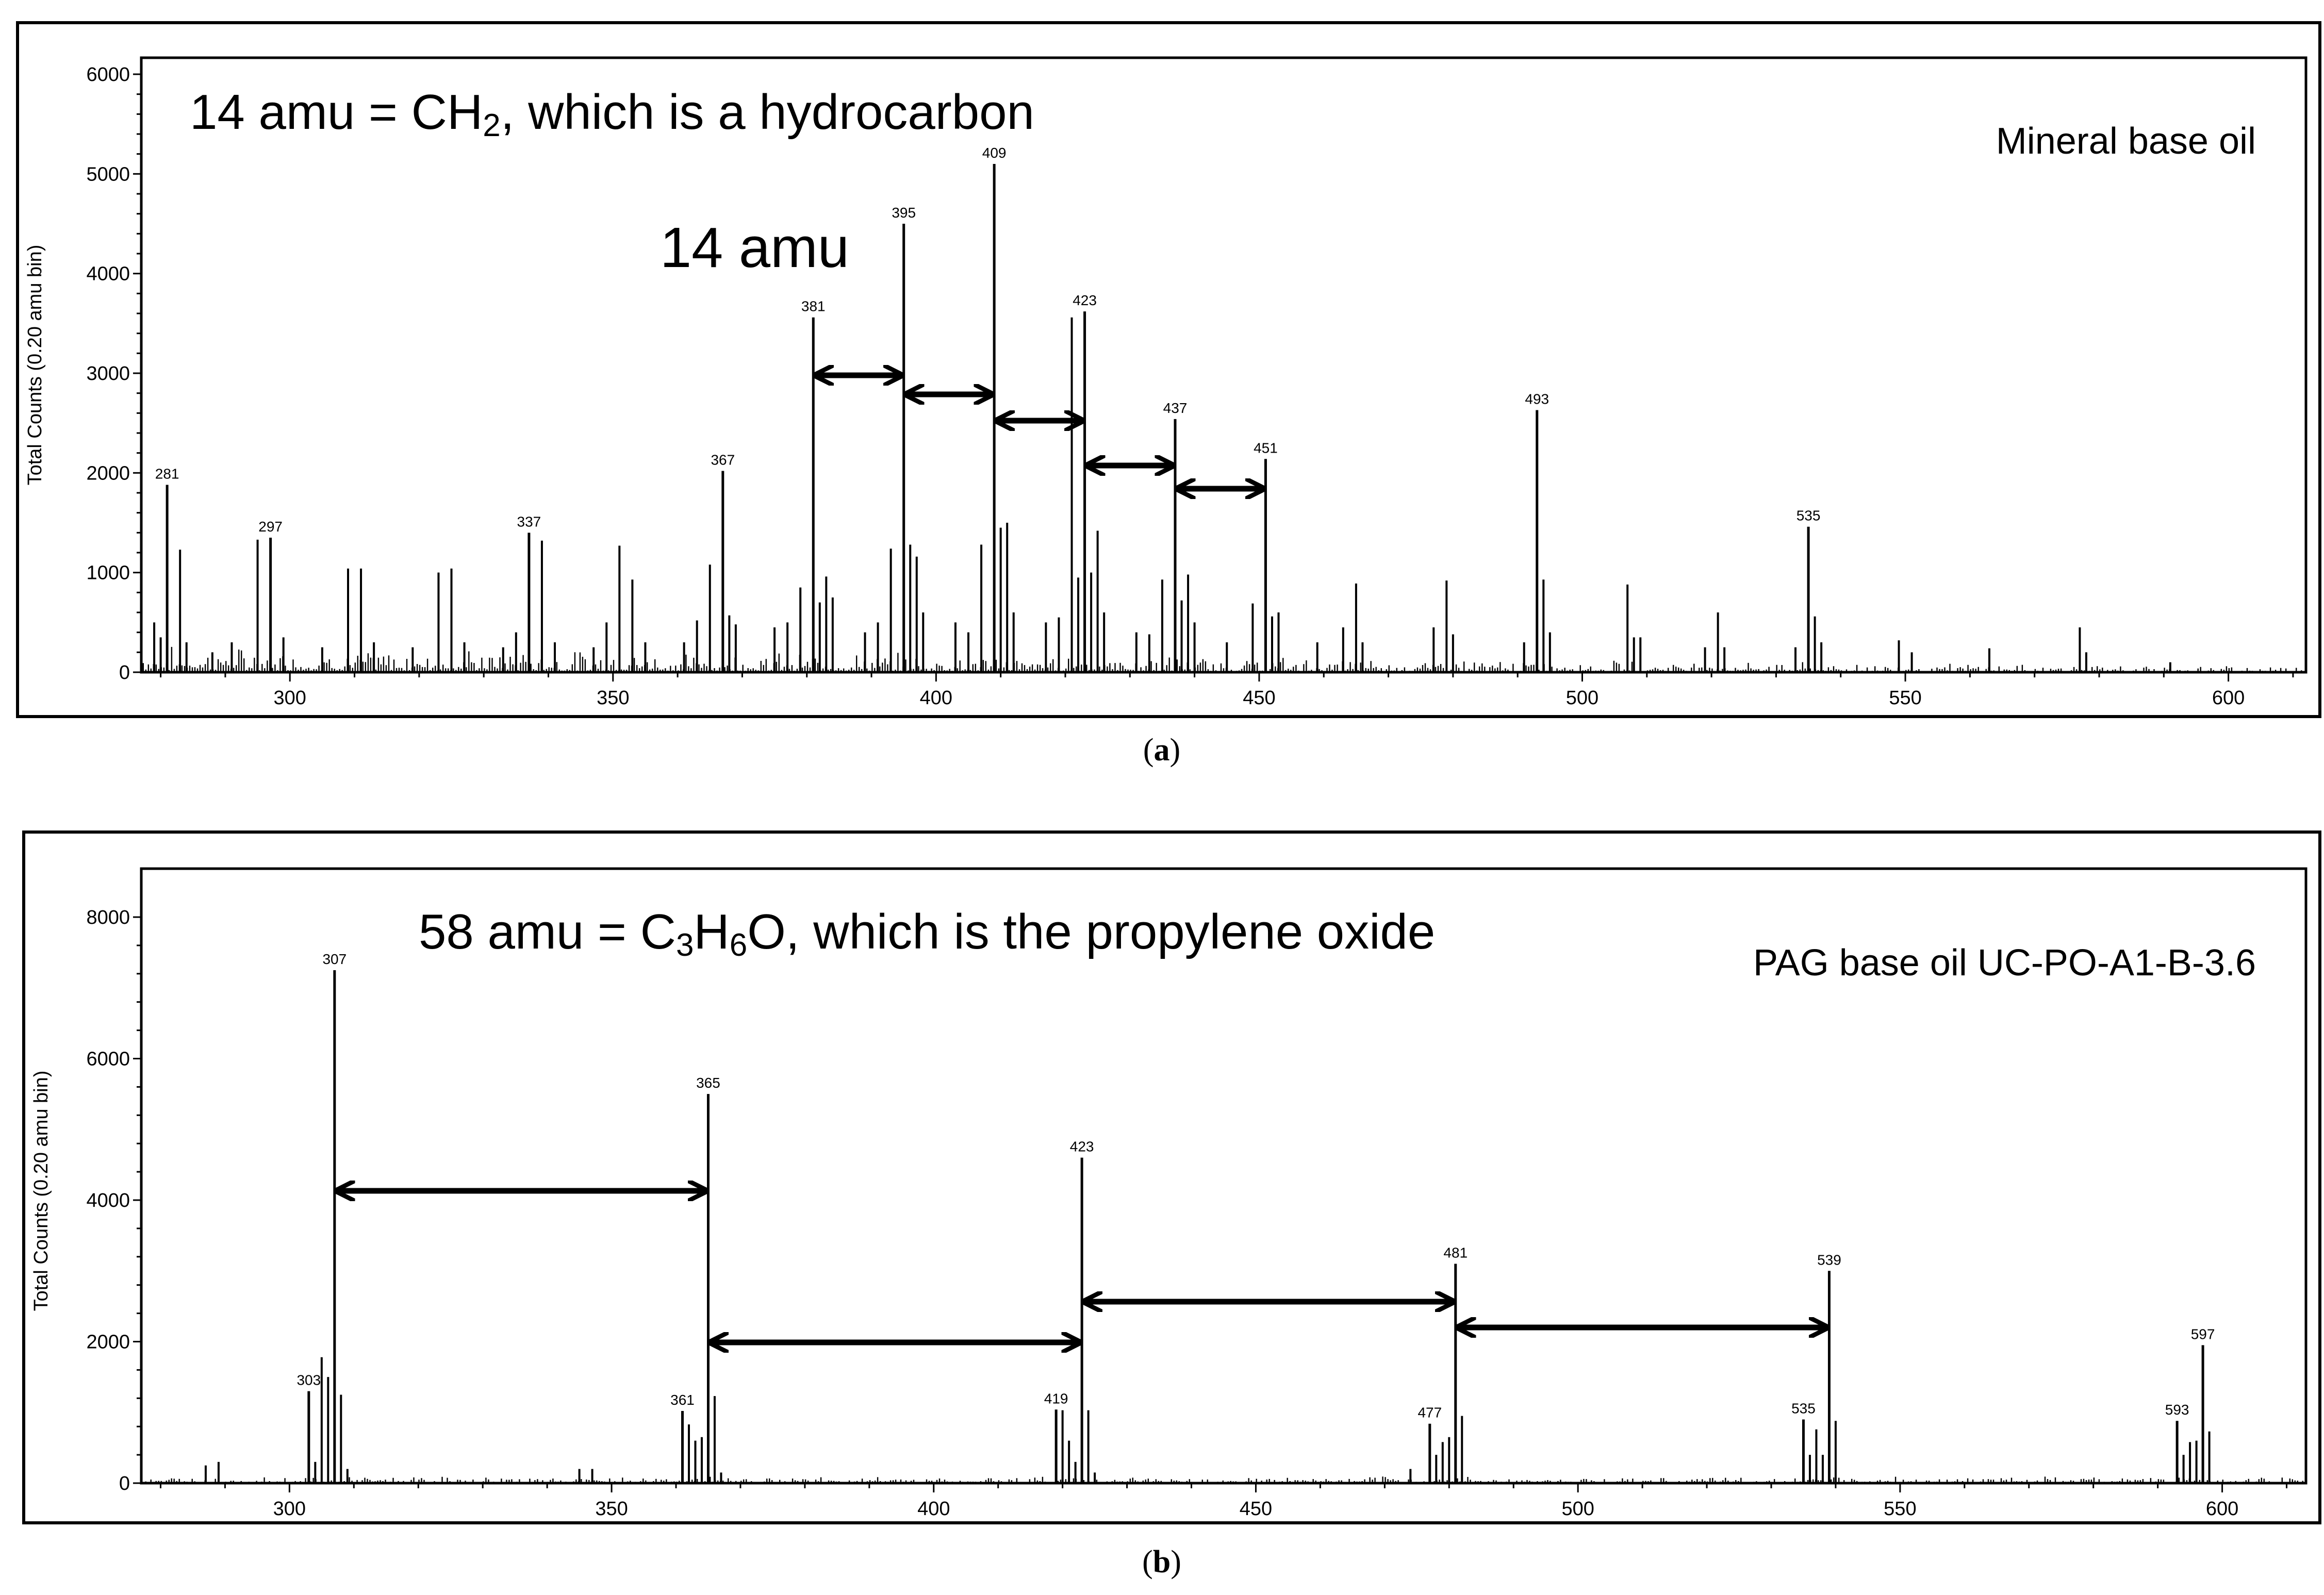 Image resolution: width=2324 pixels, height=1595 pixels. What do you see at coordinates (1456, 1253) in the screenshot?
I see `peak-label-481: 481` at bounding box center [1456, 1253].